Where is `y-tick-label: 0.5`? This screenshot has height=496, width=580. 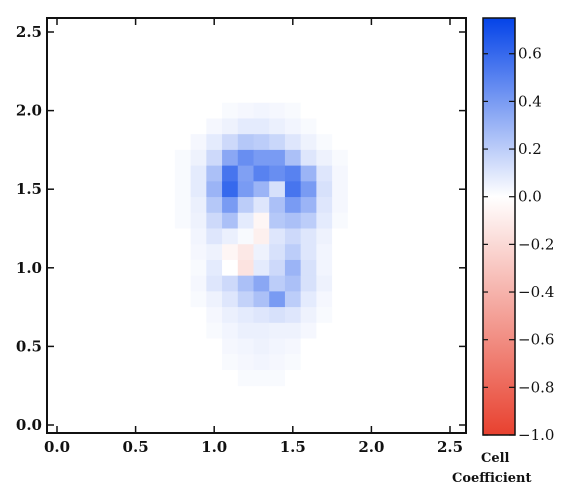
y-tick-label: 0.5 is located at coordinates (29, 346).